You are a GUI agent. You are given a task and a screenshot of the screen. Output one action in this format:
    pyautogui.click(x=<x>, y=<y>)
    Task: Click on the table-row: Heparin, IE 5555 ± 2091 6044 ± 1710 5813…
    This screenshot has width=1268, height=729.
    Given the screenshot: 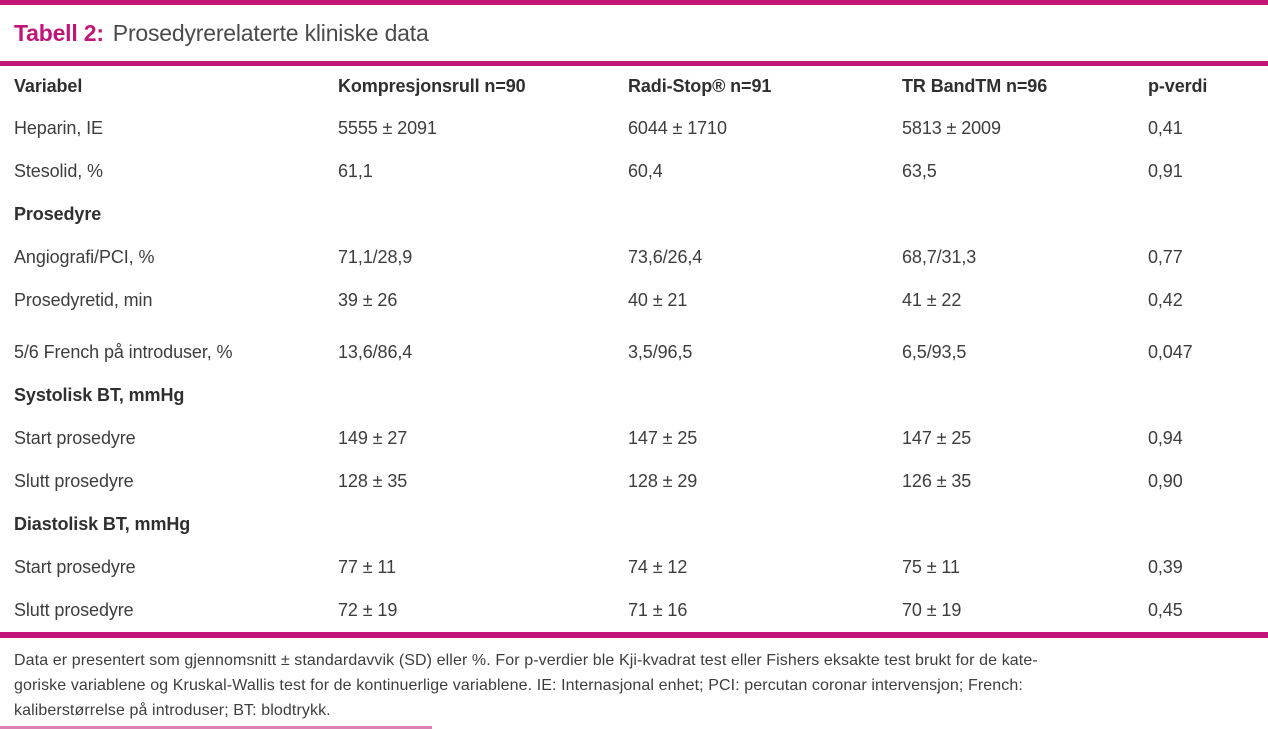 What is the action you would take?
    pyautogui.click(x=634, y=128)
    